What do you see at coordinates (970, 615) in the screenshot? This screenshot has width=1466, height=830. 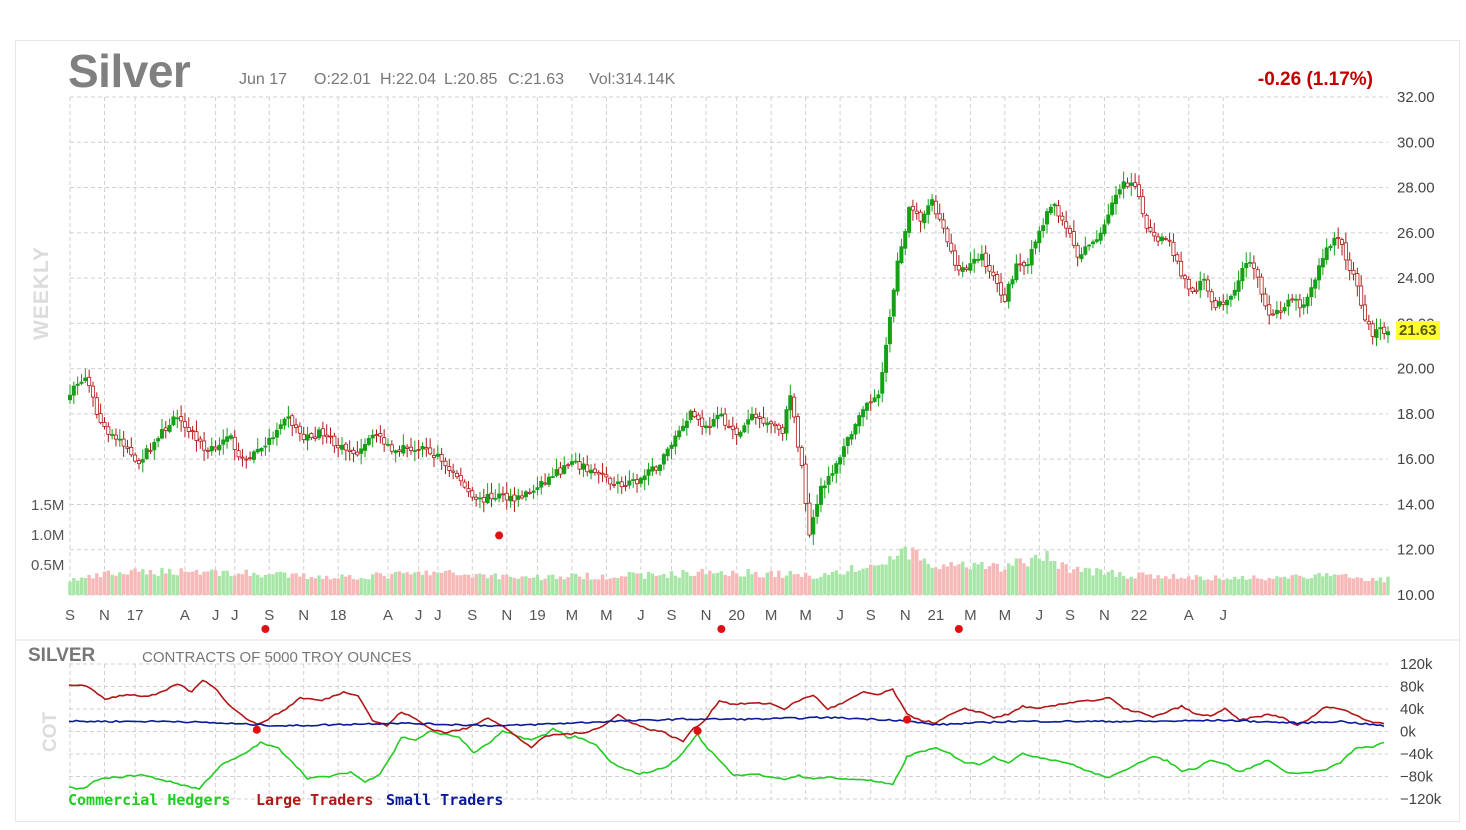 I see `time-tick-label: M` at bounding box center [970, 615].